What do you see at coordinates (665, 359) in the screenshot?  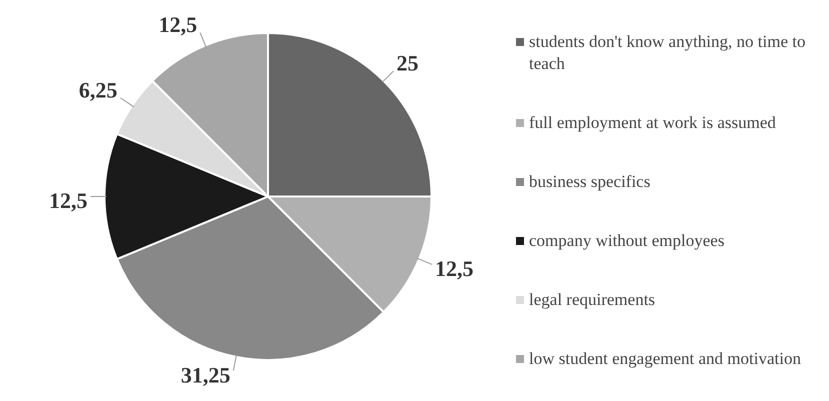 I see `legend-label: low student engagement and motivation` at bounding box center [665, 359].